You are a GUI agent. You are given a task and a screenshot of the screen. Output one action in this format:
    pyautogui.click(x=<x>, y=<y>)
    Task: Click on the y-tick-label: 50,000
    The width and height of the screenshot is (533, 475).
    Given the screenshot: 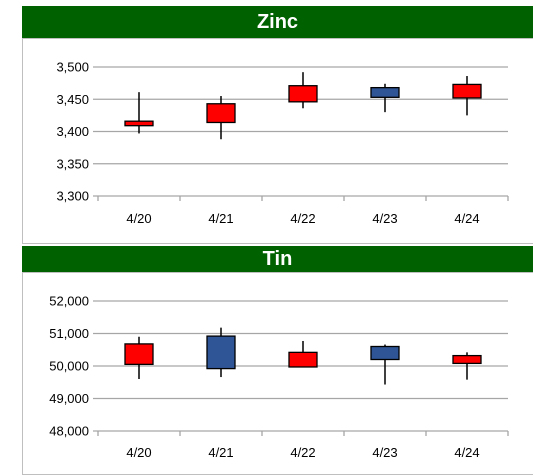 What is the action you would take?
    pyautogui.click(x=69, y=366)
    